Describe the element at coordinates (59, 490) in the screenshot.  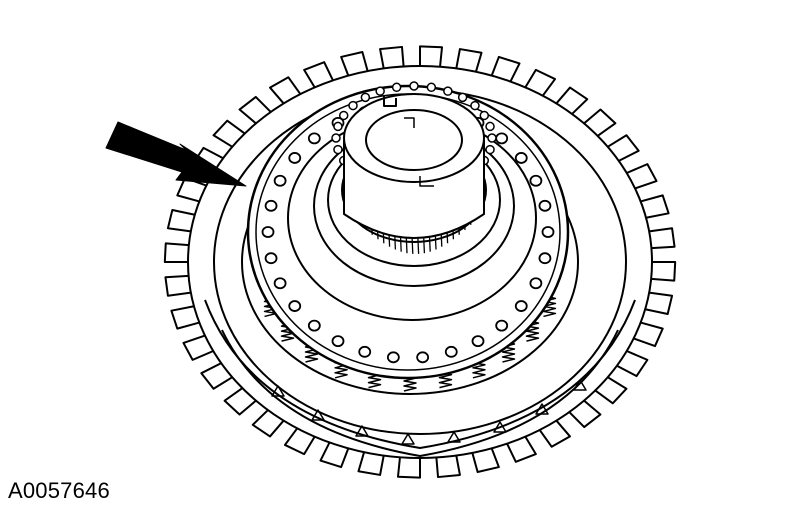
I see `figure-id-label: A0057646` at that location.